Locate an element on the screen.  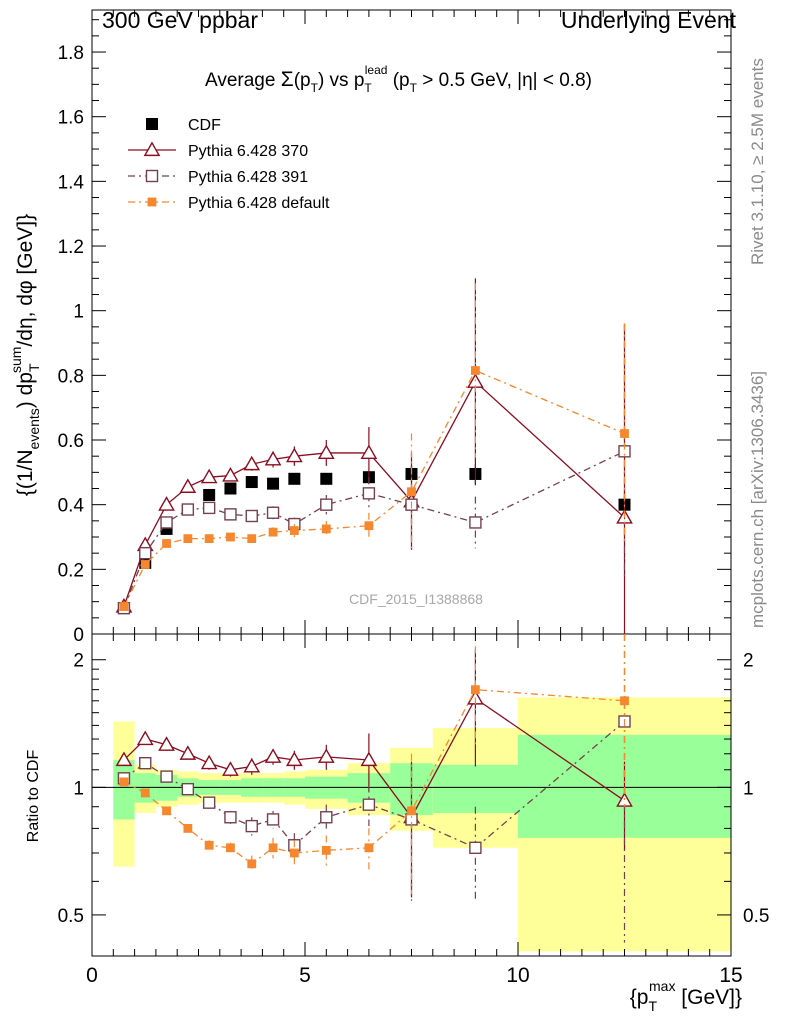
x-tick-label: 5 is located at coordinates (305, 975).